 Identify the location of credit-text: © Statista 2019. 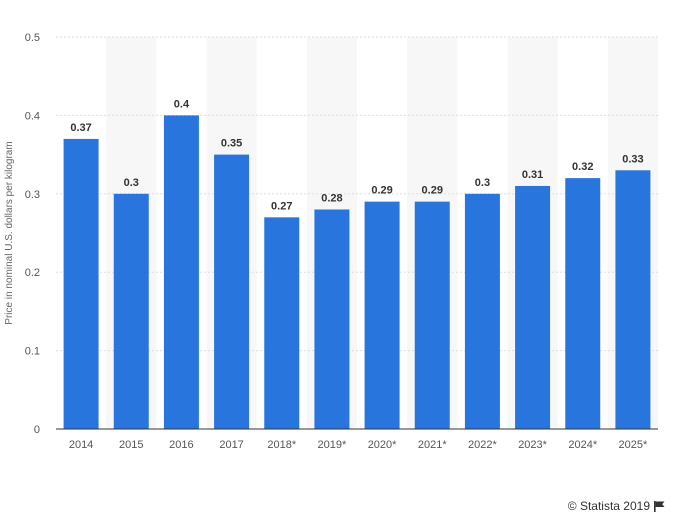
(608, 506).